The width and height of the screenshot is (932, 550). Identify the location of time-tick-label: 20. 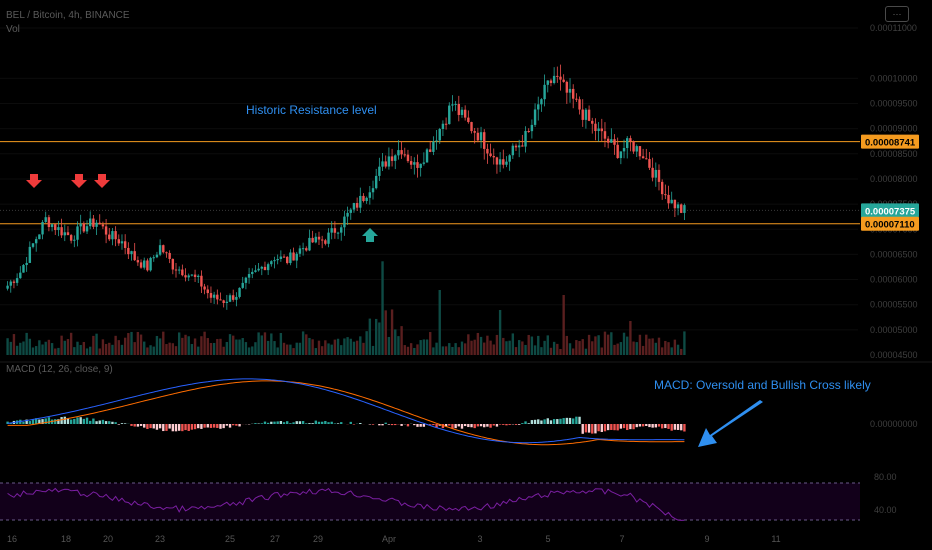
(108, 539).